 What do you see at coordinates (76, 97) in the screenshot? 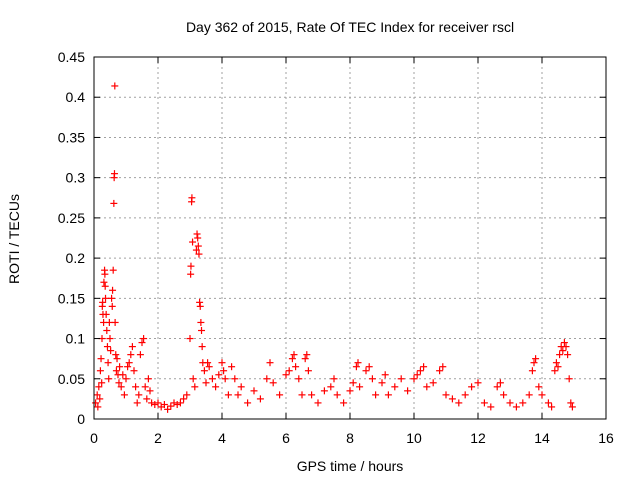
I see `y-tick-label: 0.4` at bounding box center [76, 97].